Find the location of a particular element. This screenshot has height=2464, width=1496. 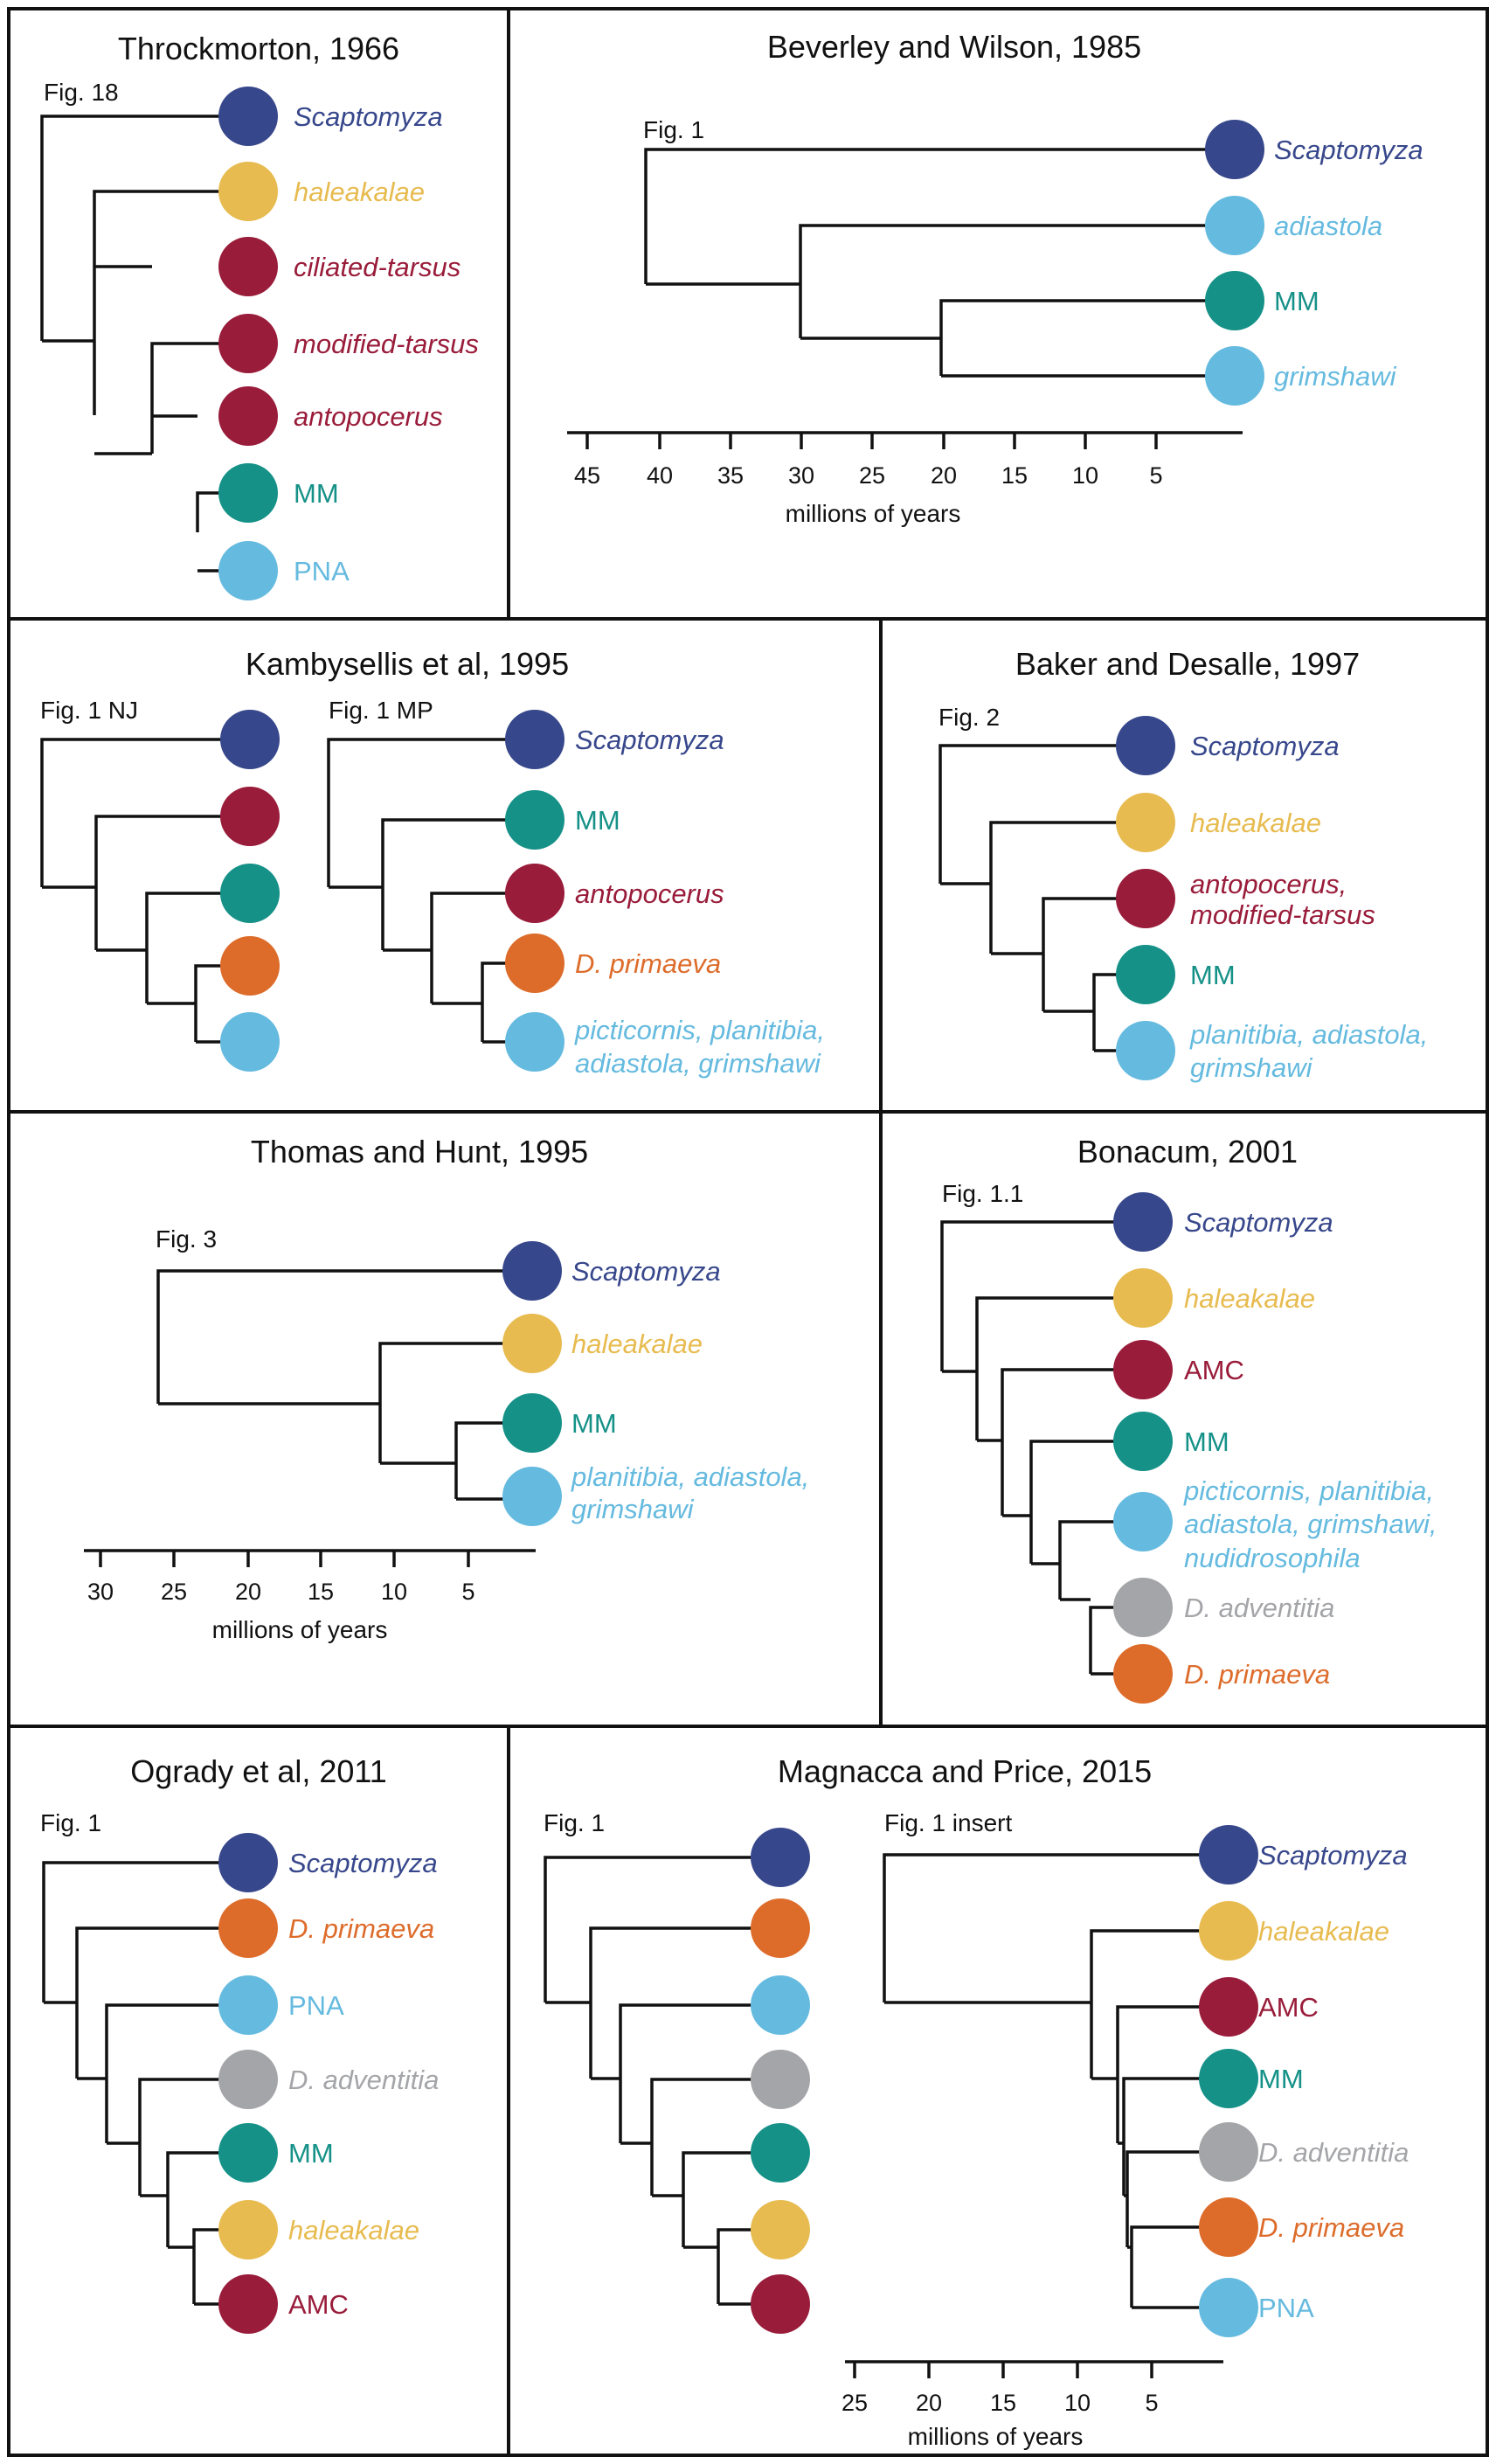

taxon-label: nudidrosophila is located at coordinates (1272, 1558).